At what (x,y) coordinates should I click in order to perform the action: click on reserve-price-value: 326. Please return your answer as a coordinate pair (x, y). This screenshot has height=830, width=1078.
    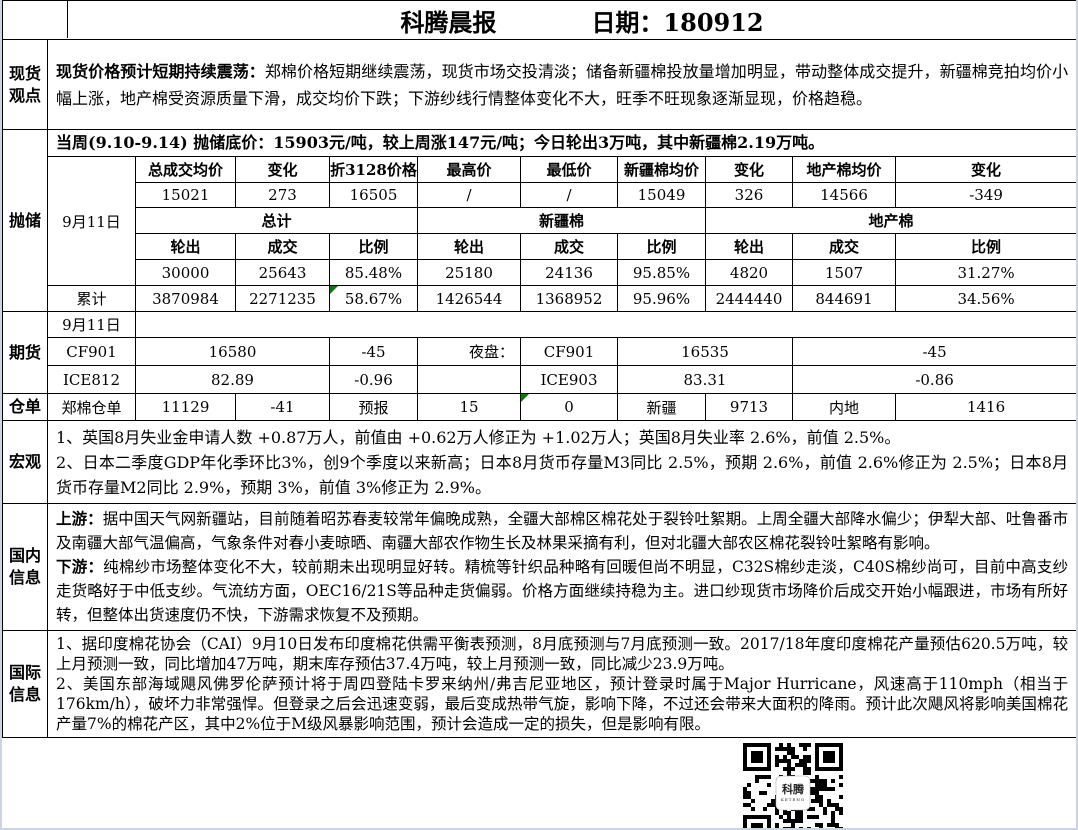
    Looking at the image, I should click on (749, 195).